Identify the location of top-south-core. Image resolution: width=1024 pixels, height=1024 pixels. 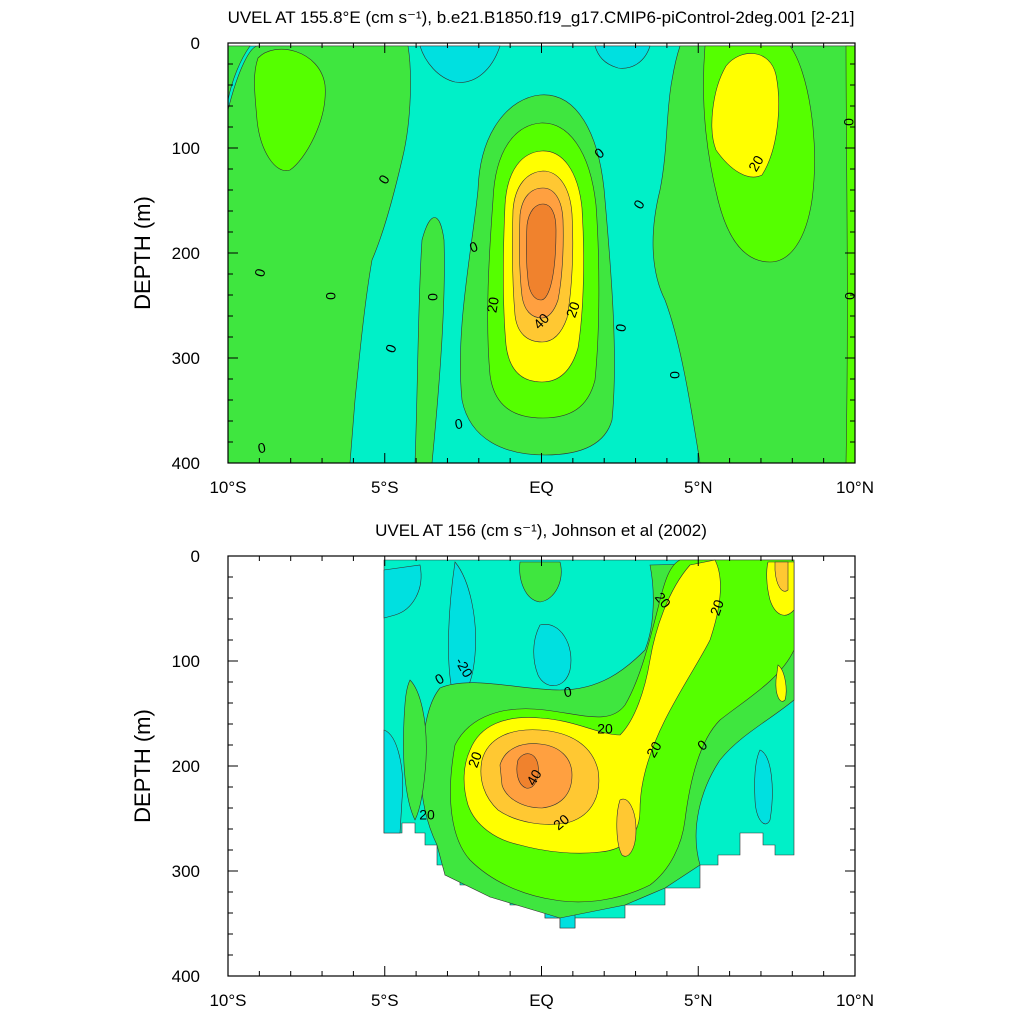
(290, 110).